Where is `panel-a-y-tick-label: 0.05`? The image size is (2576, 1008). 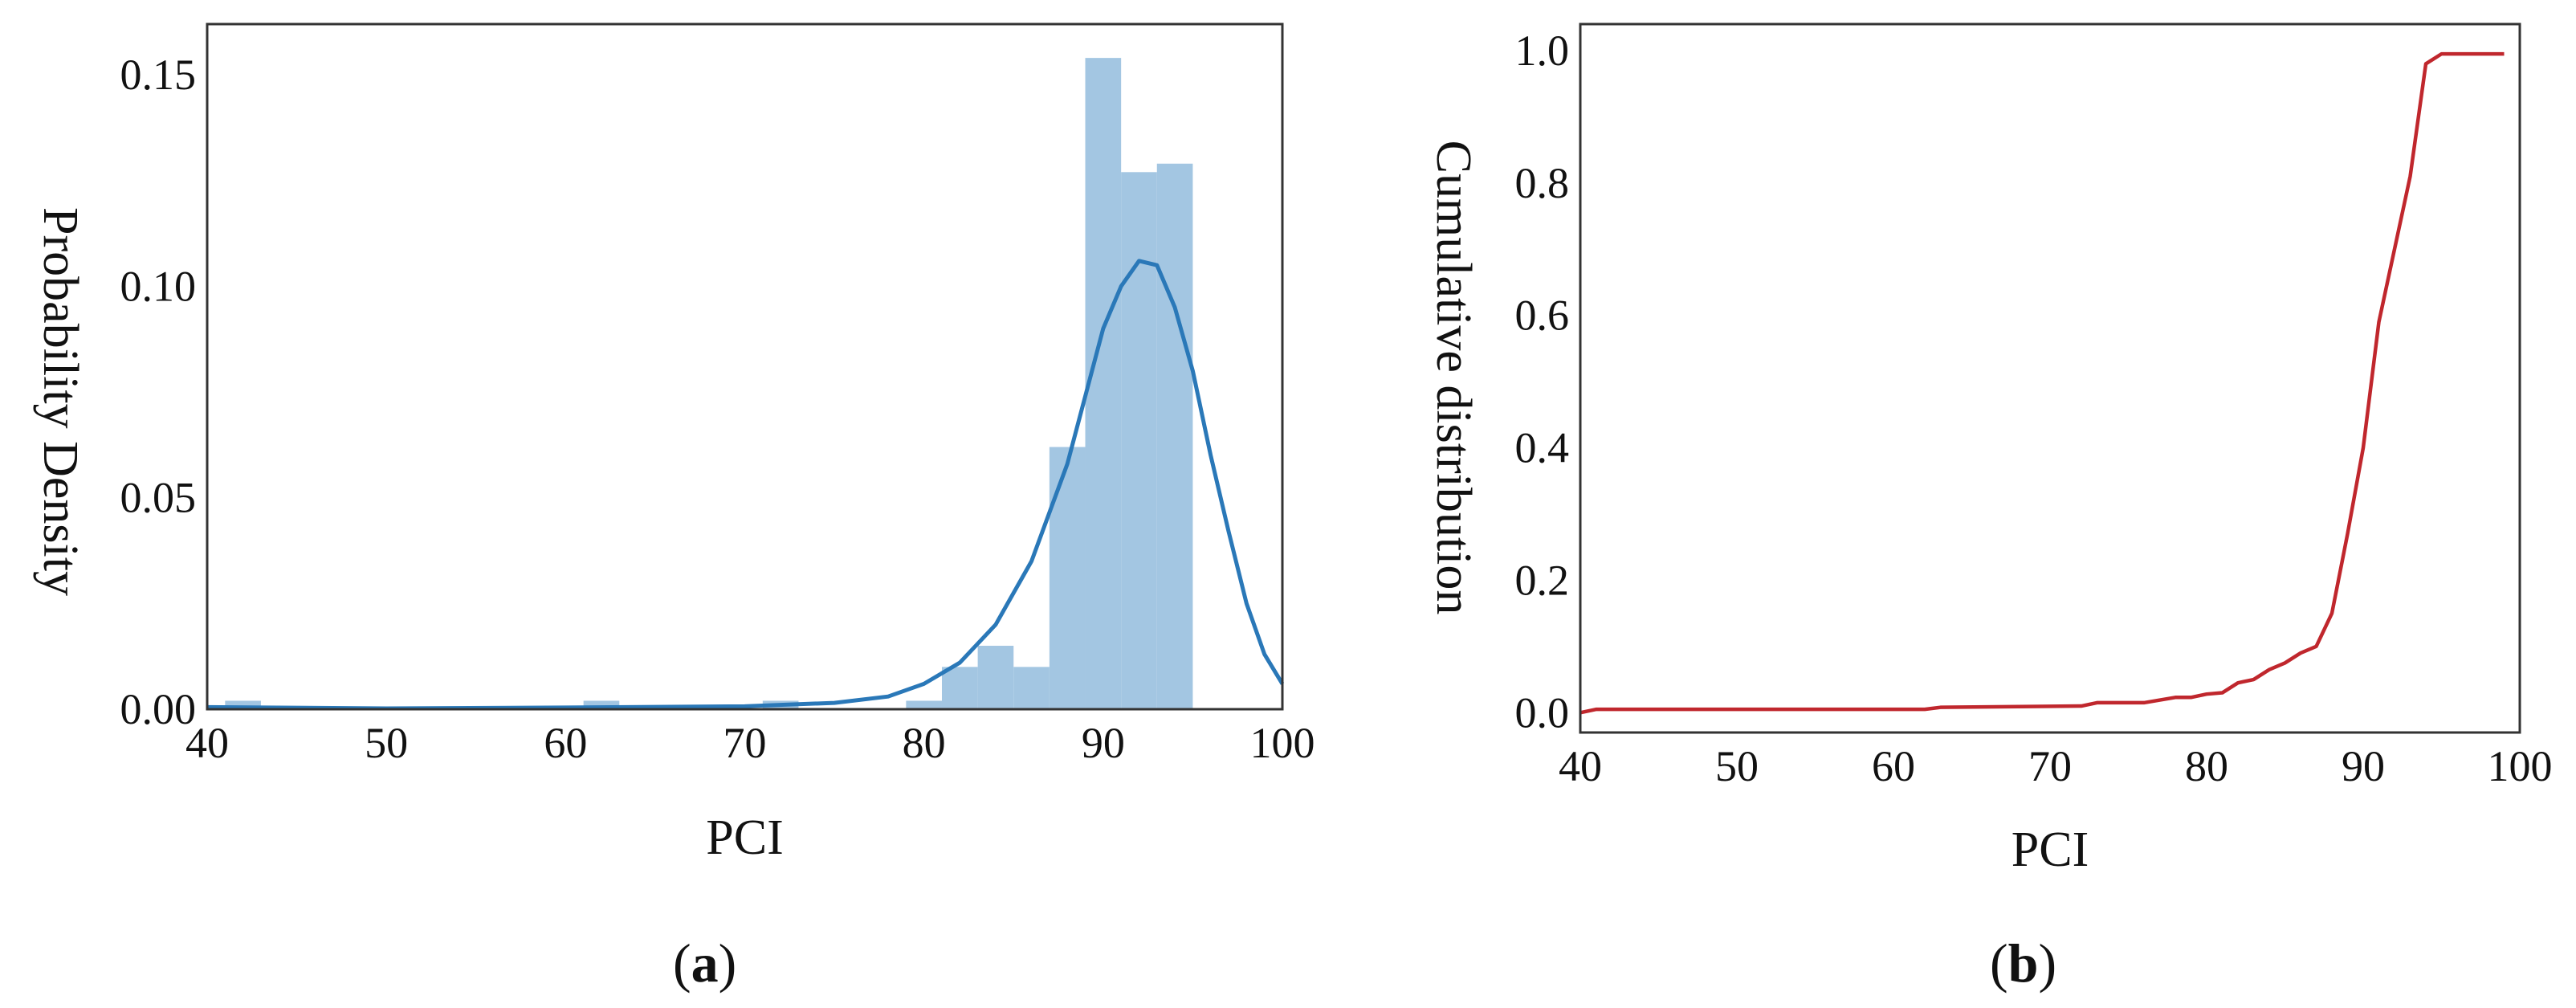 panel-a-y-tick-label: 0.05 is located at coordinates (158, 498).